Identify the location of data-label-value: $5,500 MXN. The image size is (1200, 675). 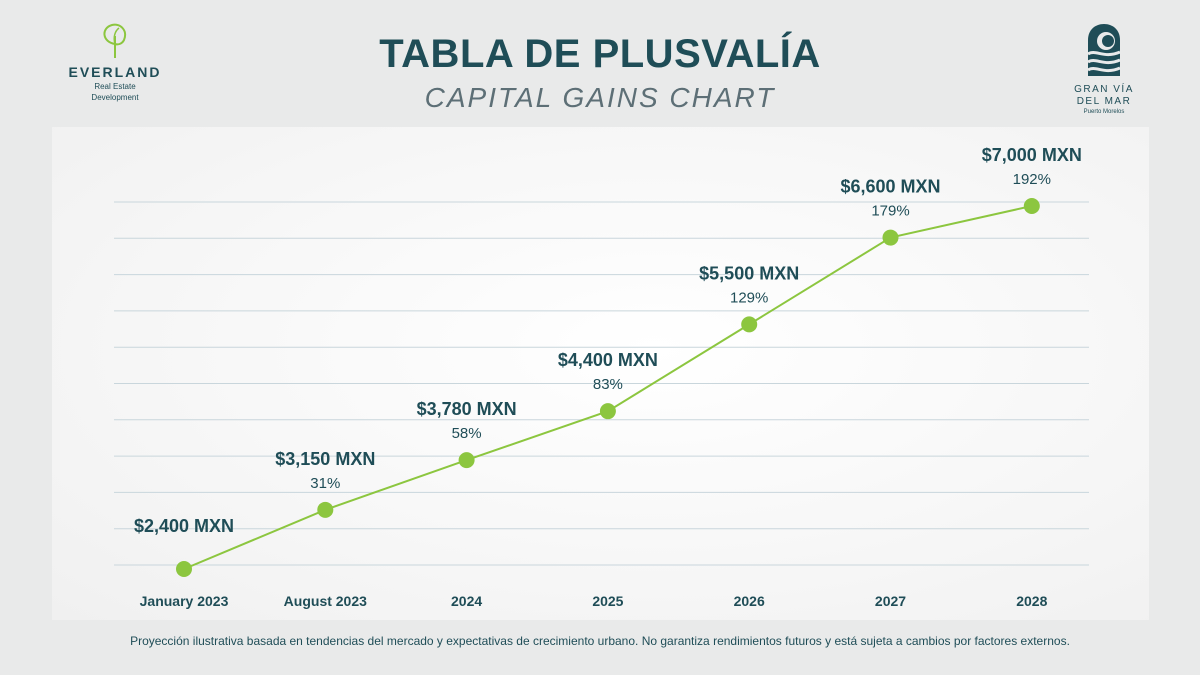
(749, 273).